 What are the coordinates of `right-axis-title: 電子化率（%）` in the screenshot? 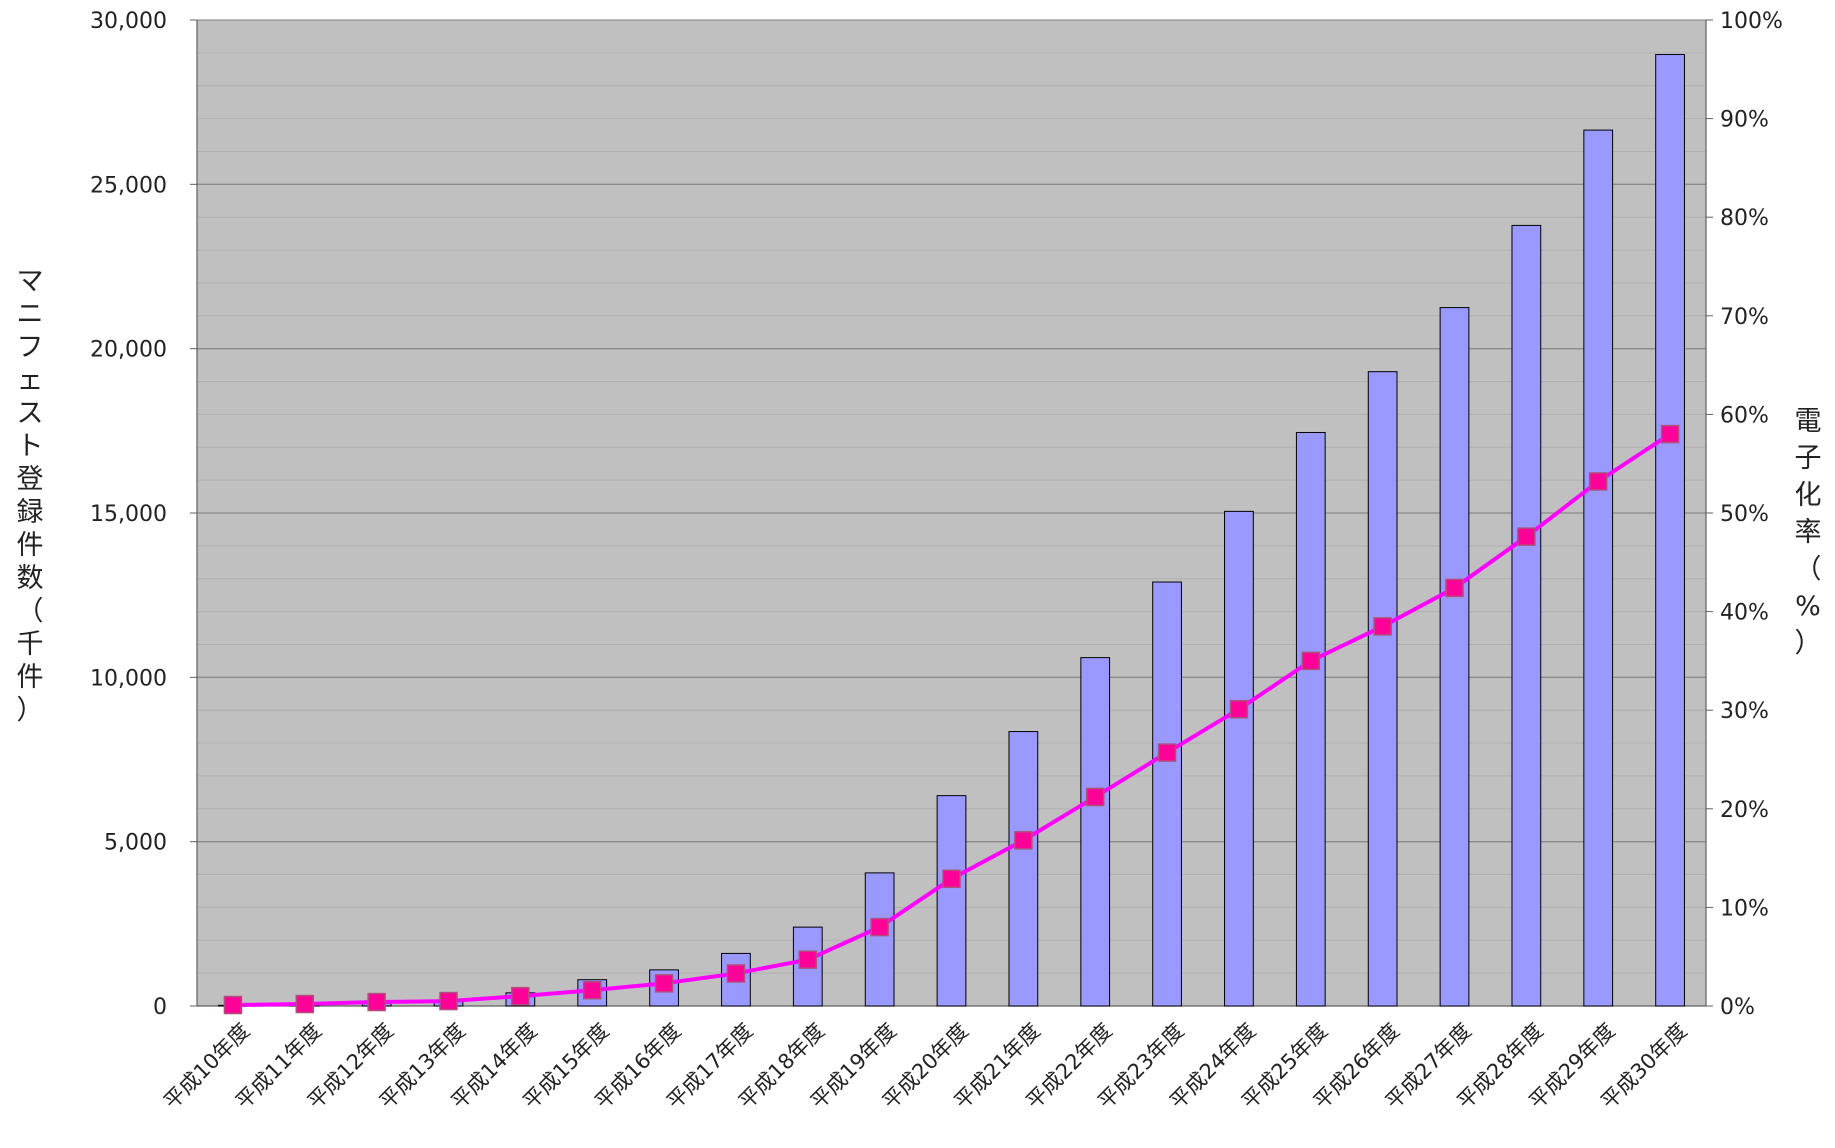 It's located at (1808, 532).